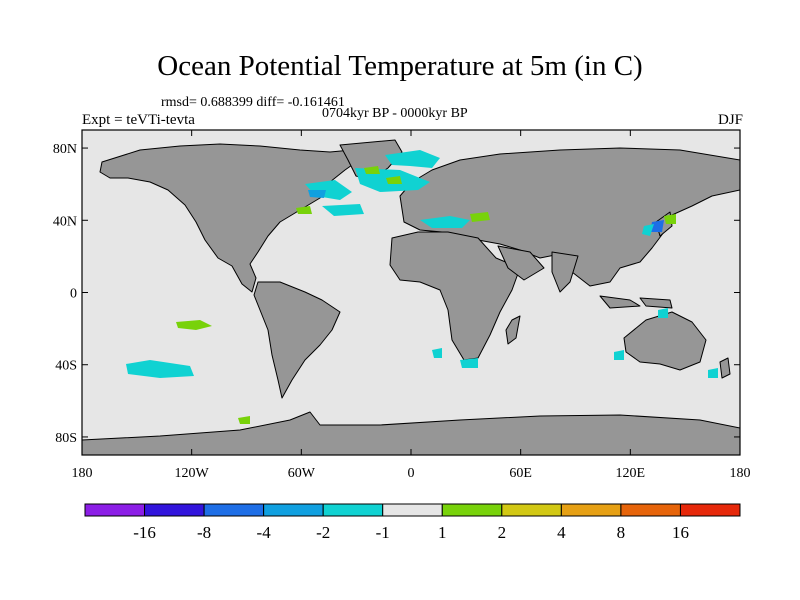 This screenshot has height=600, width=800. What do you see at coordinates (442, 532) in the screenshot?
I see `colorbar-tick-label: 1` at bounding box center [442, 532].